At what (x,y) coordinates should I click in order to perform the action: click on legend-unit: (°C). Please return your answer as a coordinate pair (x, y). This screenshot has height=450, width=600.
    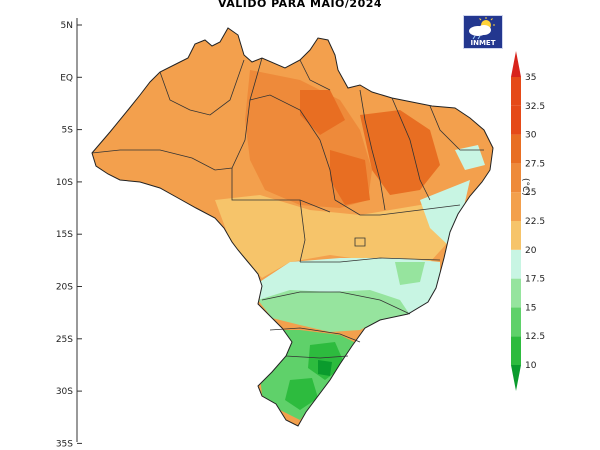
    Looking at the image, I should click on (525, 187).